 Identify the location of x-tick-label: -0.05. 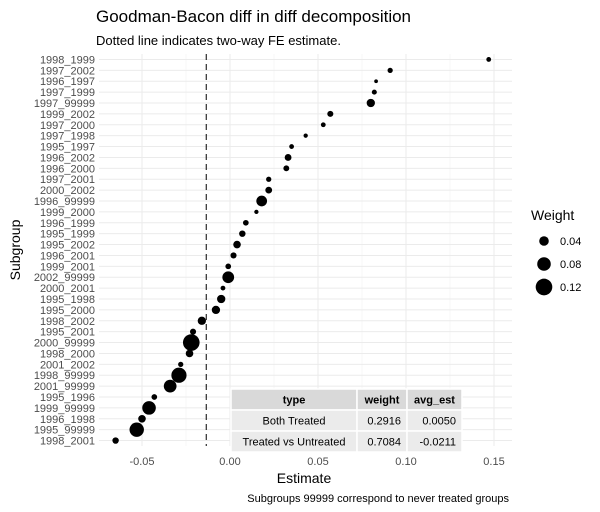
(141, 462).